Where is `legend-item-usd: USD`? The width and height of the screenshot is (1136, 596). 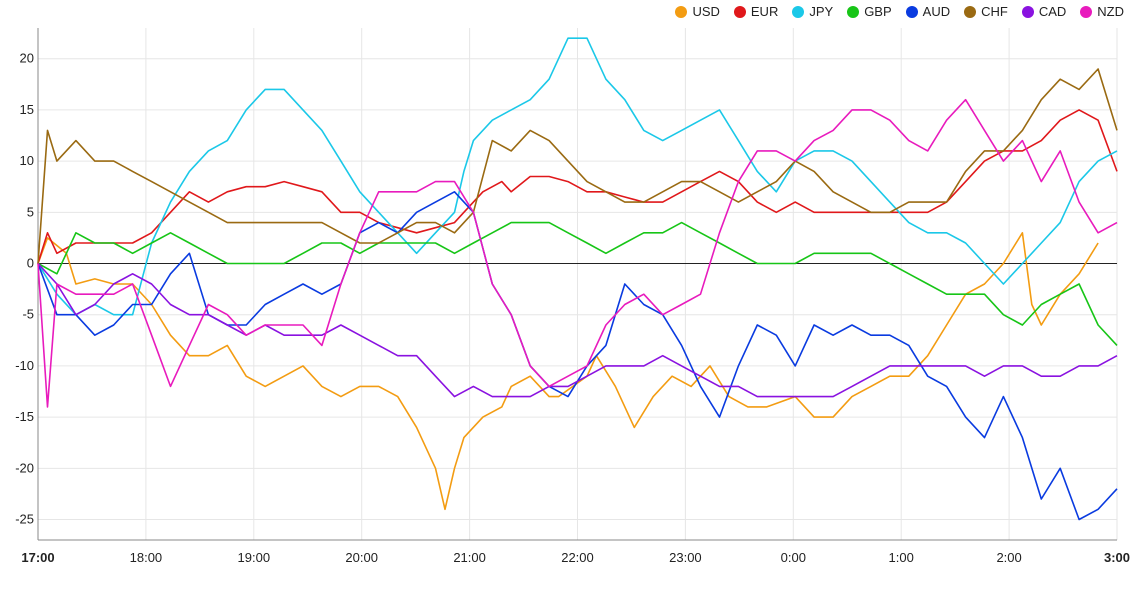
legend-item-usd: USD is located at coordinates (697, 11).